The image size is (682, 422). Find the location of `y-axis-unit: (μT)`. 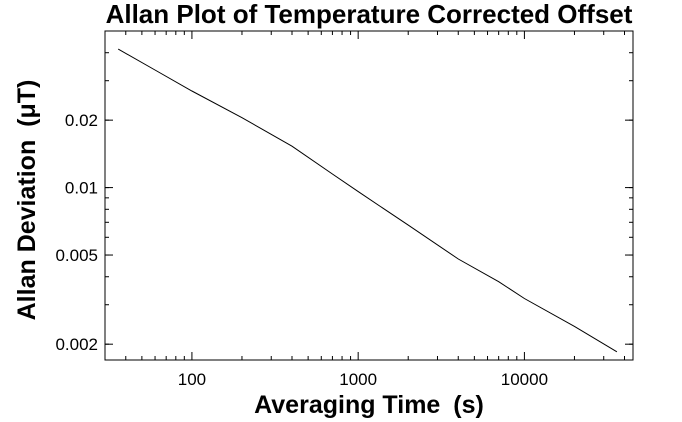

y-axis-unit: (μT) is located at coordinates (27, 103).